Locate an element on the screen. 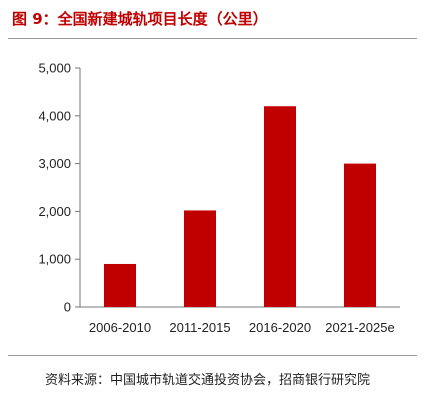 The height and width of the screenshot is (400, 425). top-divider is located at coordinates (212, 38).